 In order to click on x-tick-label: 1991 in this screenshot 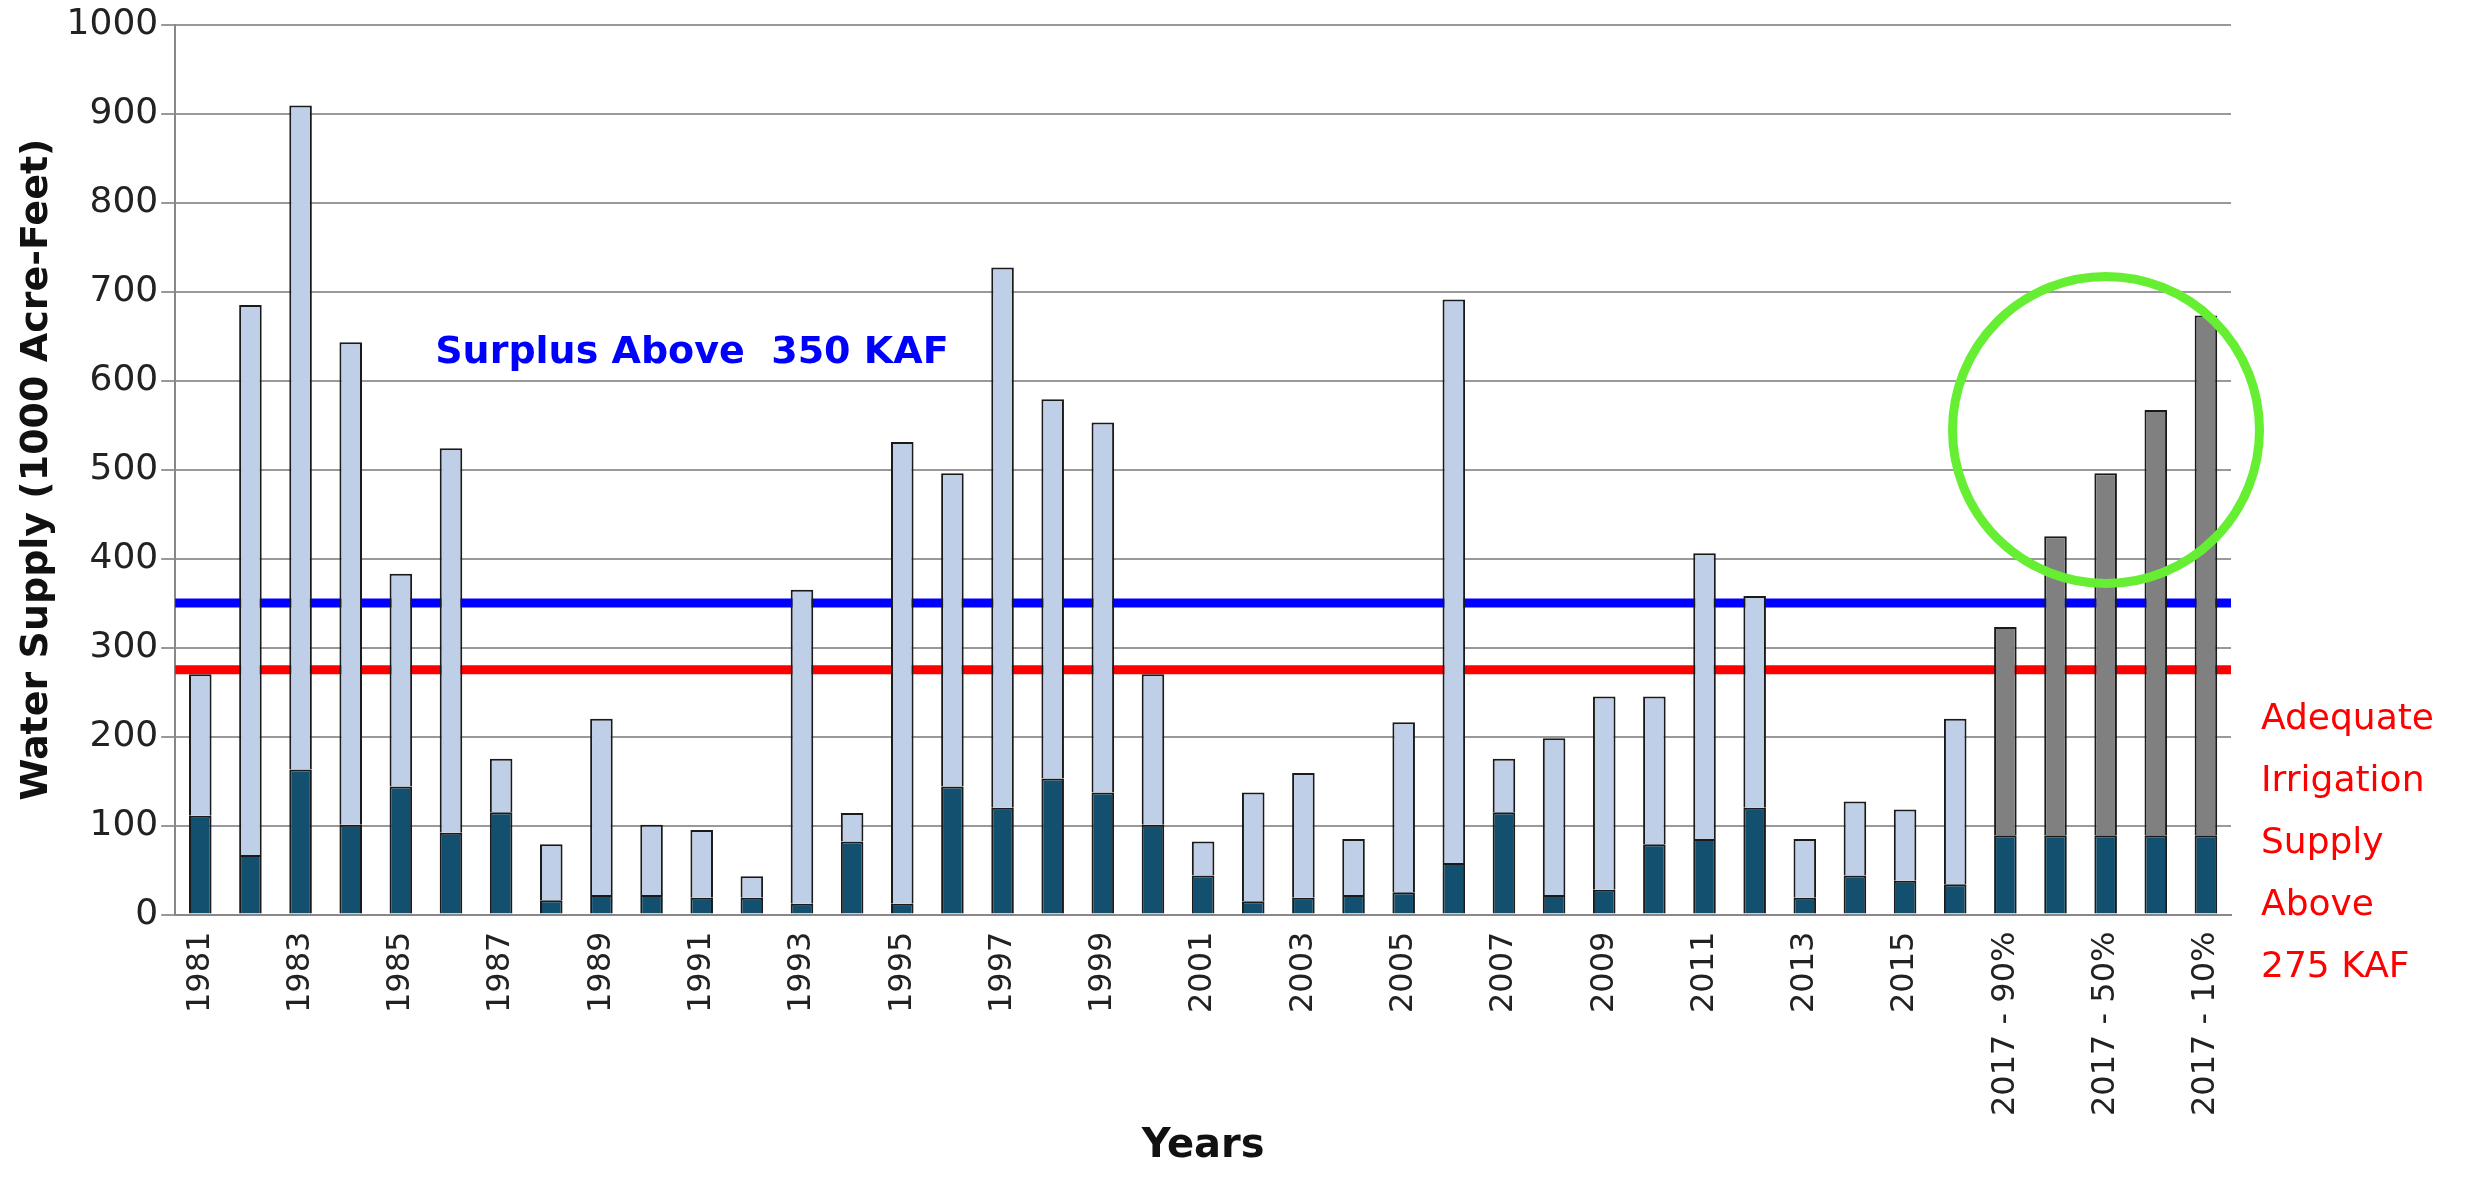, I will do `click(699, 972)`.